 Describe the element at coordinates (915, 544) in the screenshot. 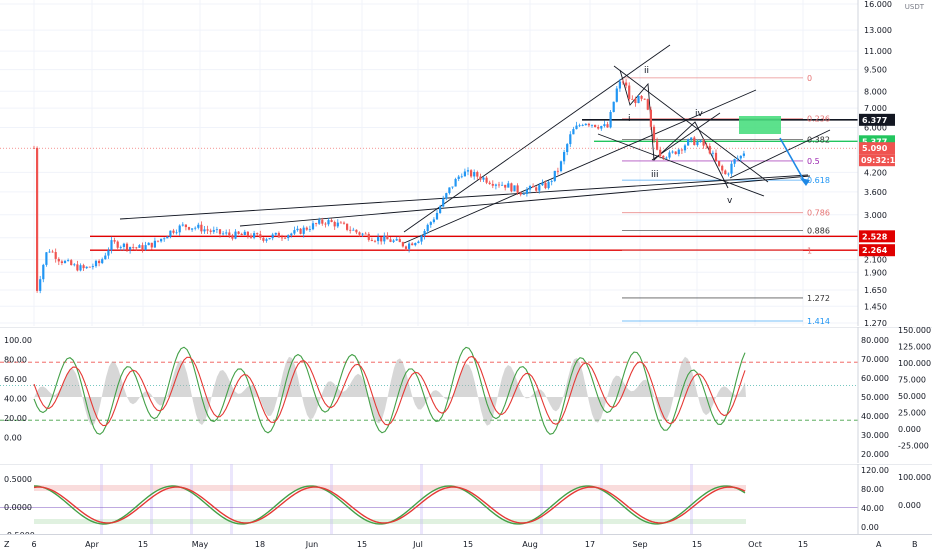

I see `footer-right-b: B` at that location.